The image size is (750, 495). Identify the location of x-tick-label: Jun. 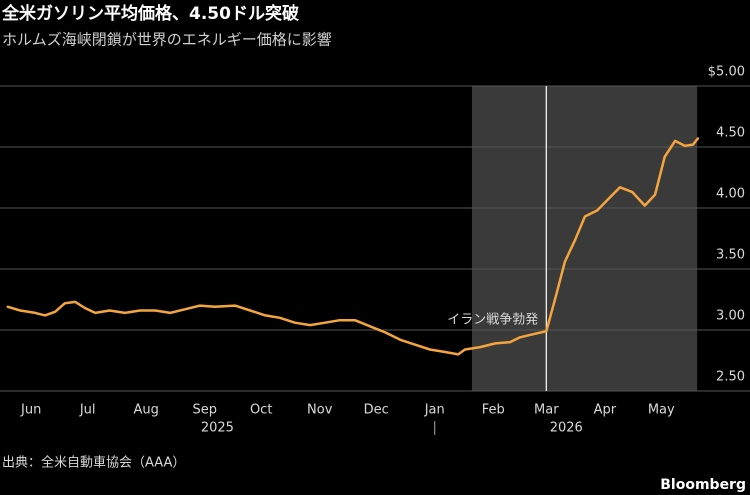
(30, 410).